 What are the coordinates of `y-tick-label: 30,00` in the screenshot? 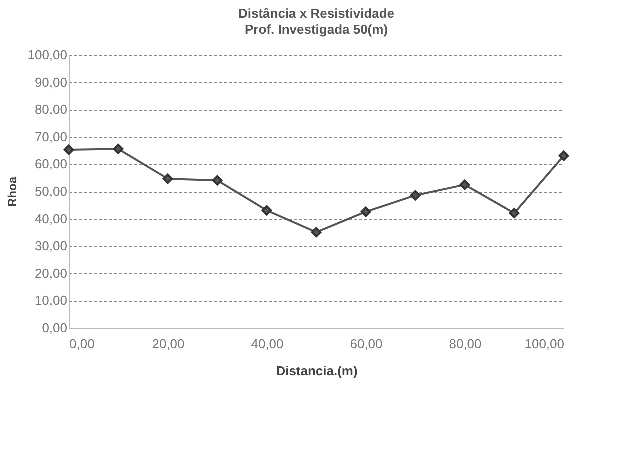 It's located at (51, 246).